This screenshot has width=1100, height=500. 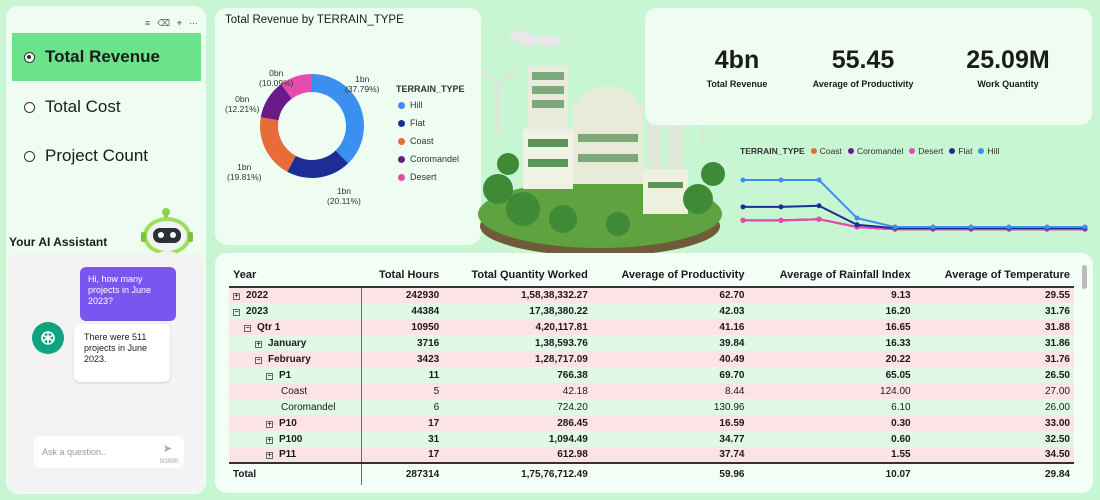 I want to click on table-row: +2022 242930 1,58,38,332.27 62.70 9.13 29.55, so click(x=651, y=295).